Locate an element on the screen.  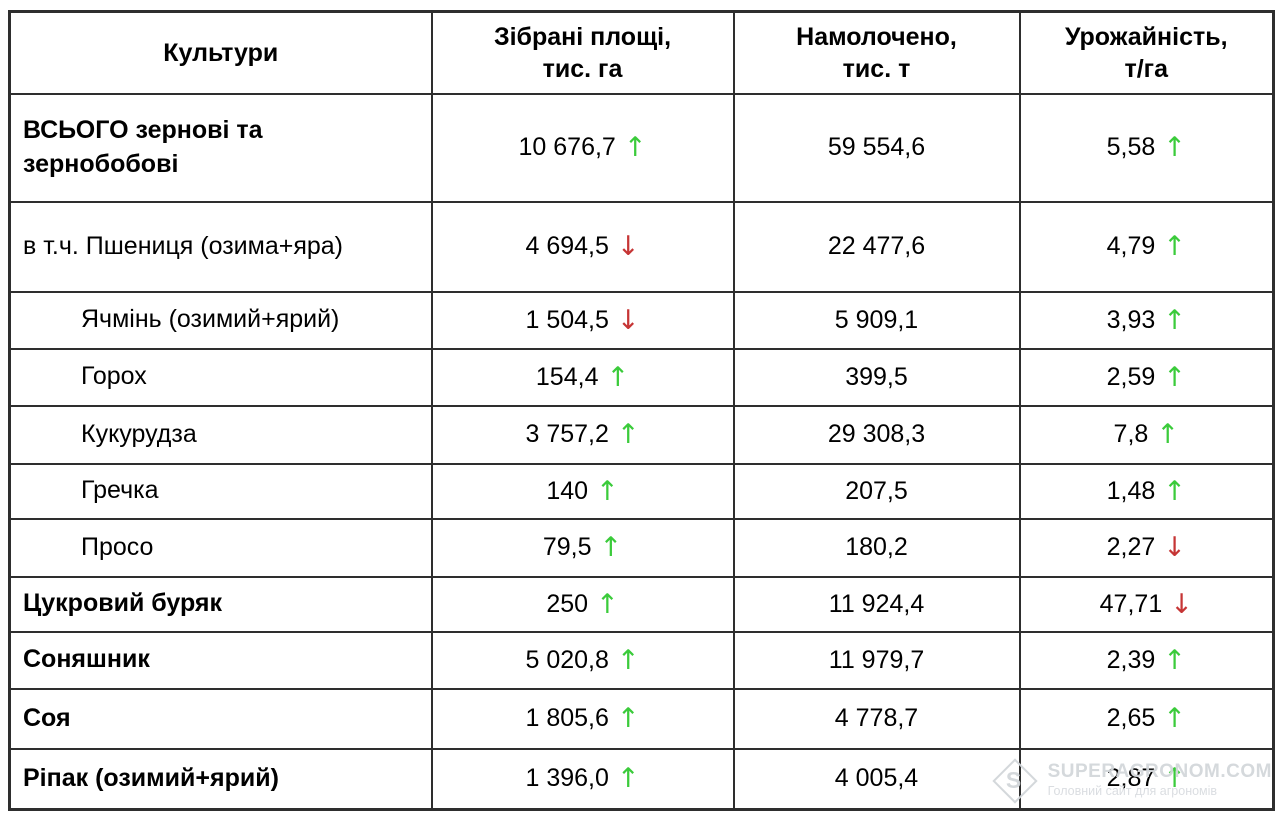
crop-name-text: ВСЬОГО зернові та зернобобові is located at coordinates (143, 146).